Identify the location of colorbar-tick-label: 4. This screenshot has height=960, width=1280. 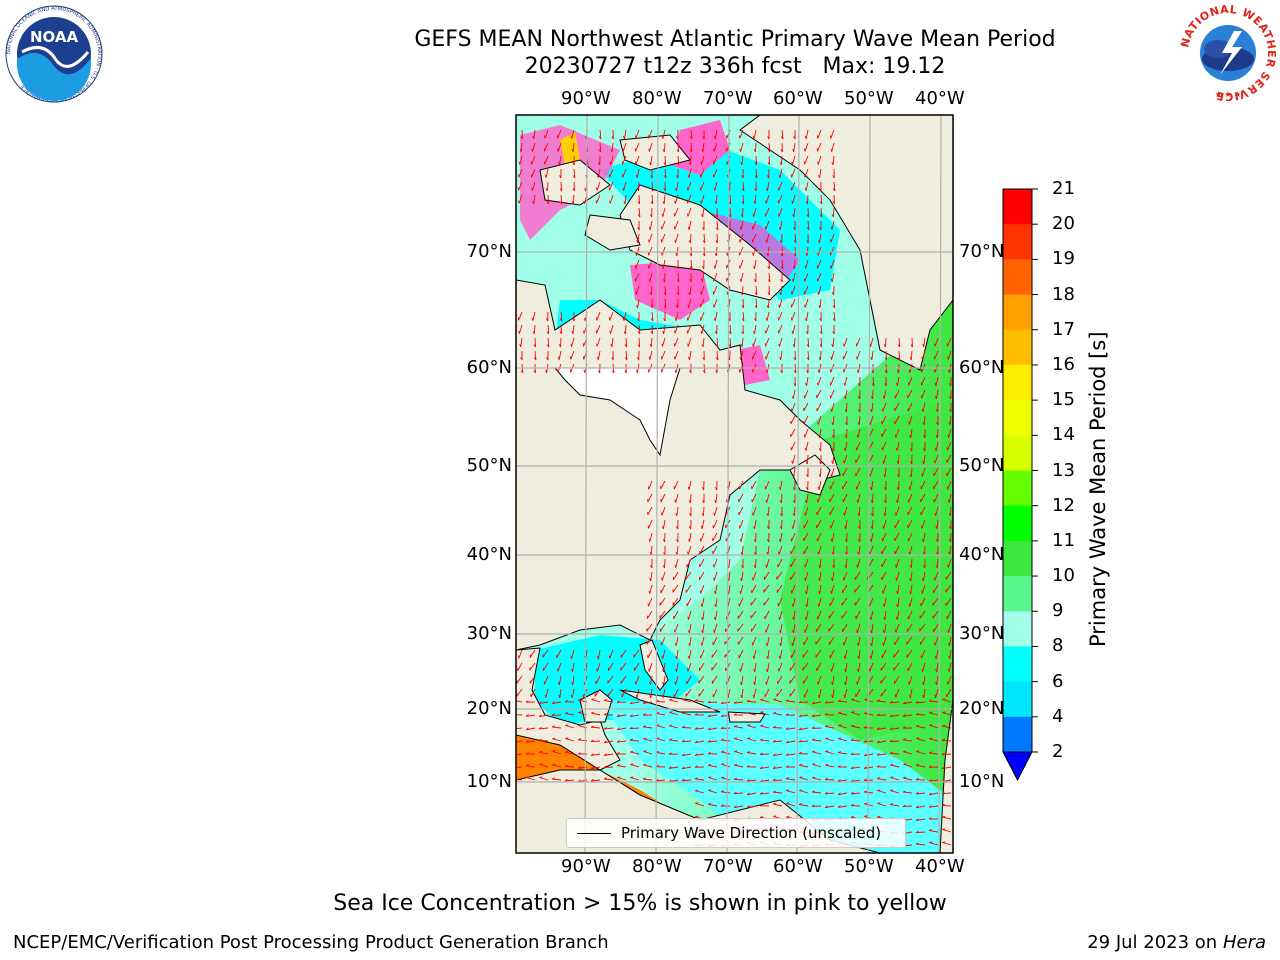
(1058, 716).